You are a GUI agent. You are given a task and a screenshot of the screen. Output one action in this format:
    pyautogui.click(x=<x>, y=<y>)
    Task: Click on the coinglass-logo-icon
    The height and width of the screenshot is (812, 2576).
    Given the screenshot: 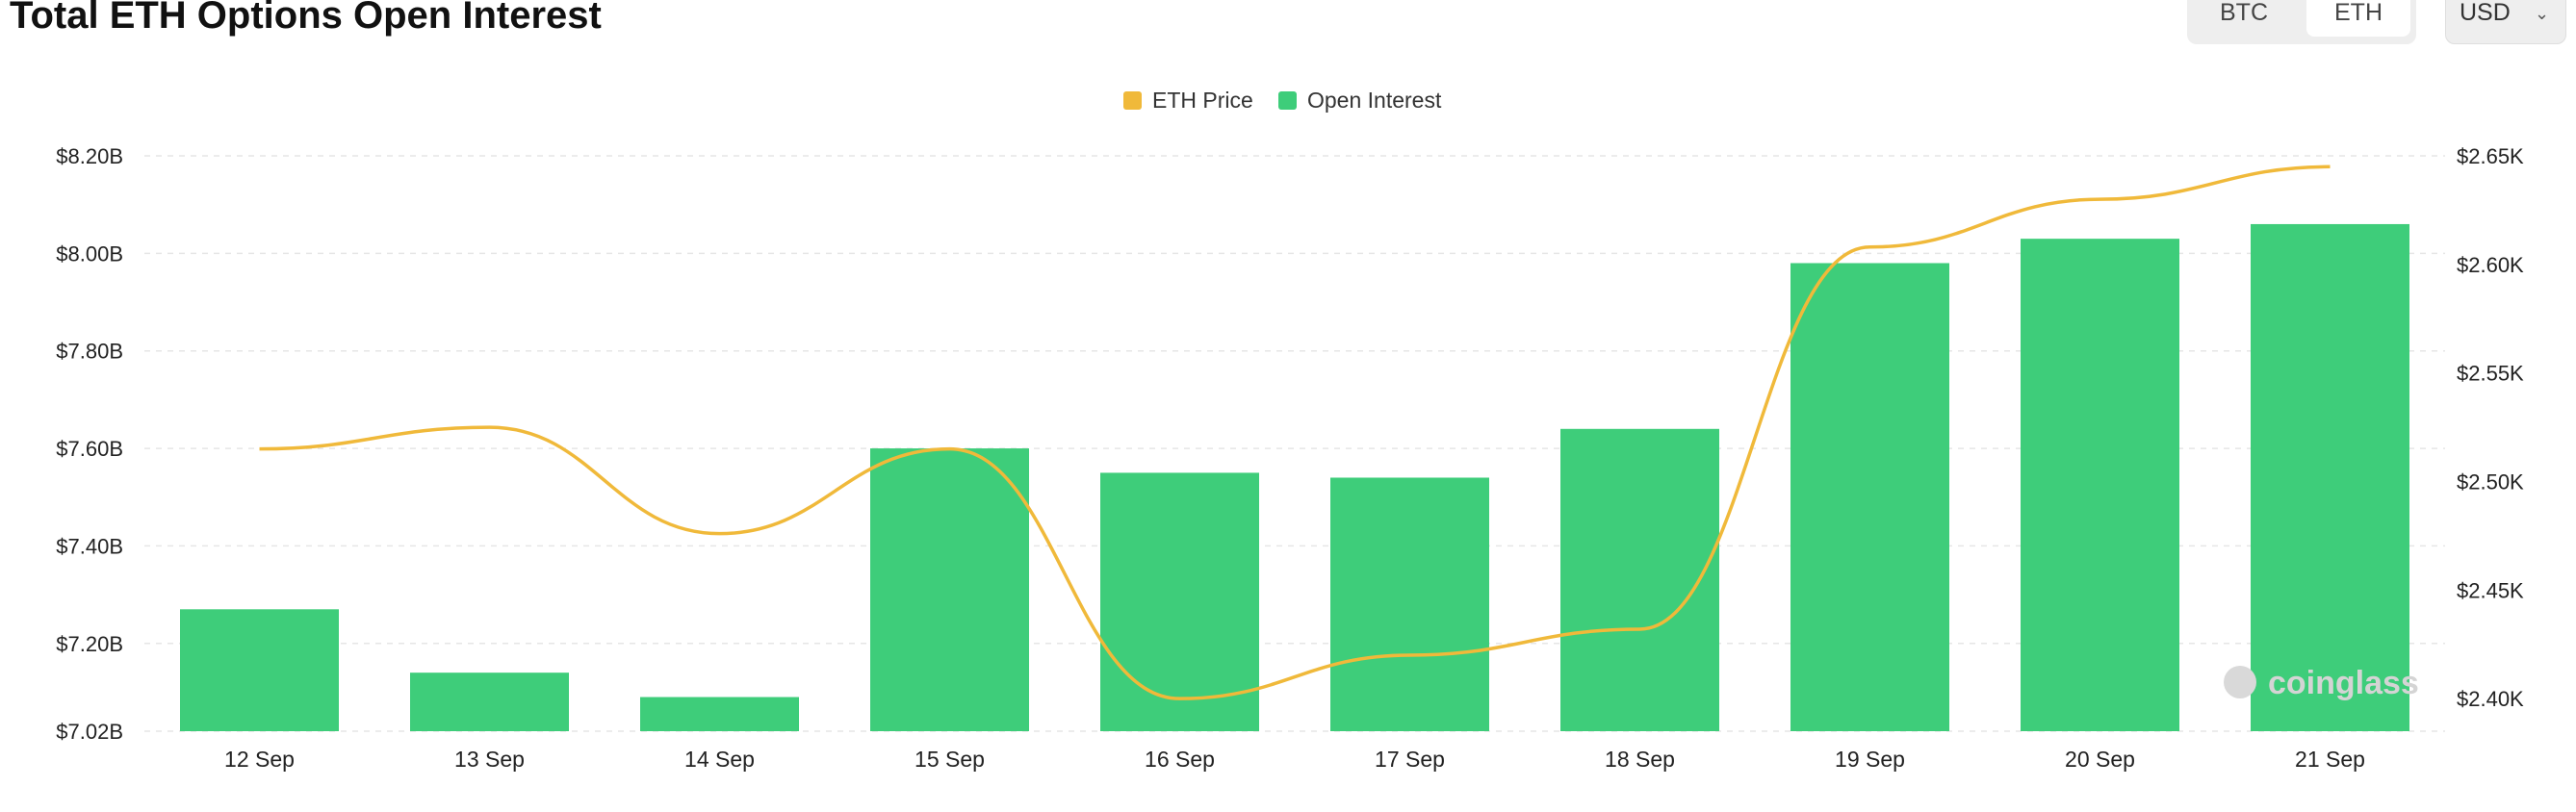 What is the action you would take?
    pyautogui.click(x=2240, y=682)
    